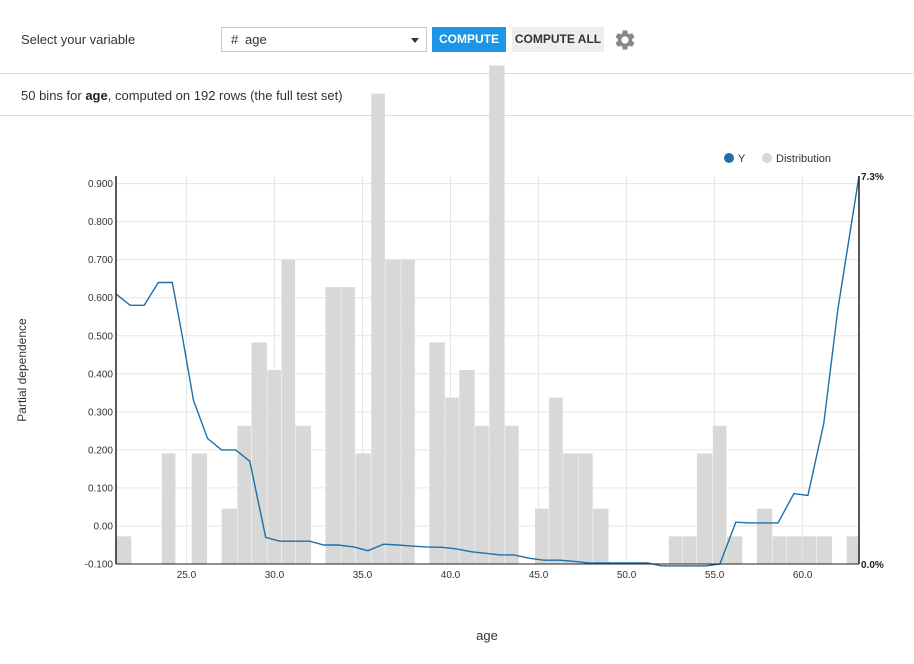 This screenshot has width=914, height=664. Describe the element at coordinates (100, 374) in the screenshot. I see `y-tick-label: 0.400` at that location.